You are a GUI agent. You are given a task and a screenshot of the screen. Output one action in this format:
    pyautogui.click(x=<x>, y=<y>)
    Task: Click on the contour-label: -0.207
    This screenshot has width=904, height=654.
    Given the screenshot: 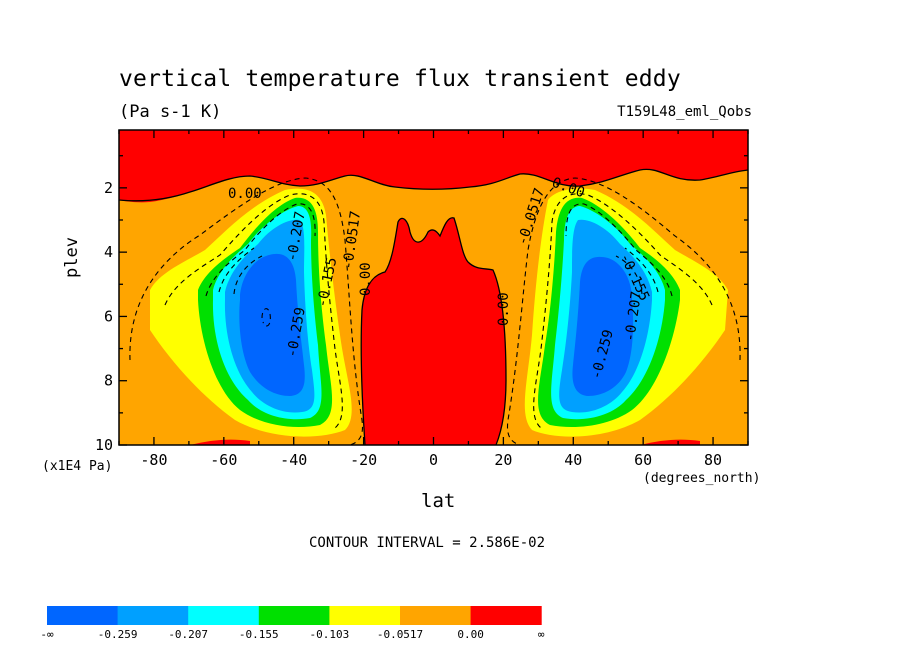 What is the action you would take?
    pyautogui.click(x=633, y=316)
    